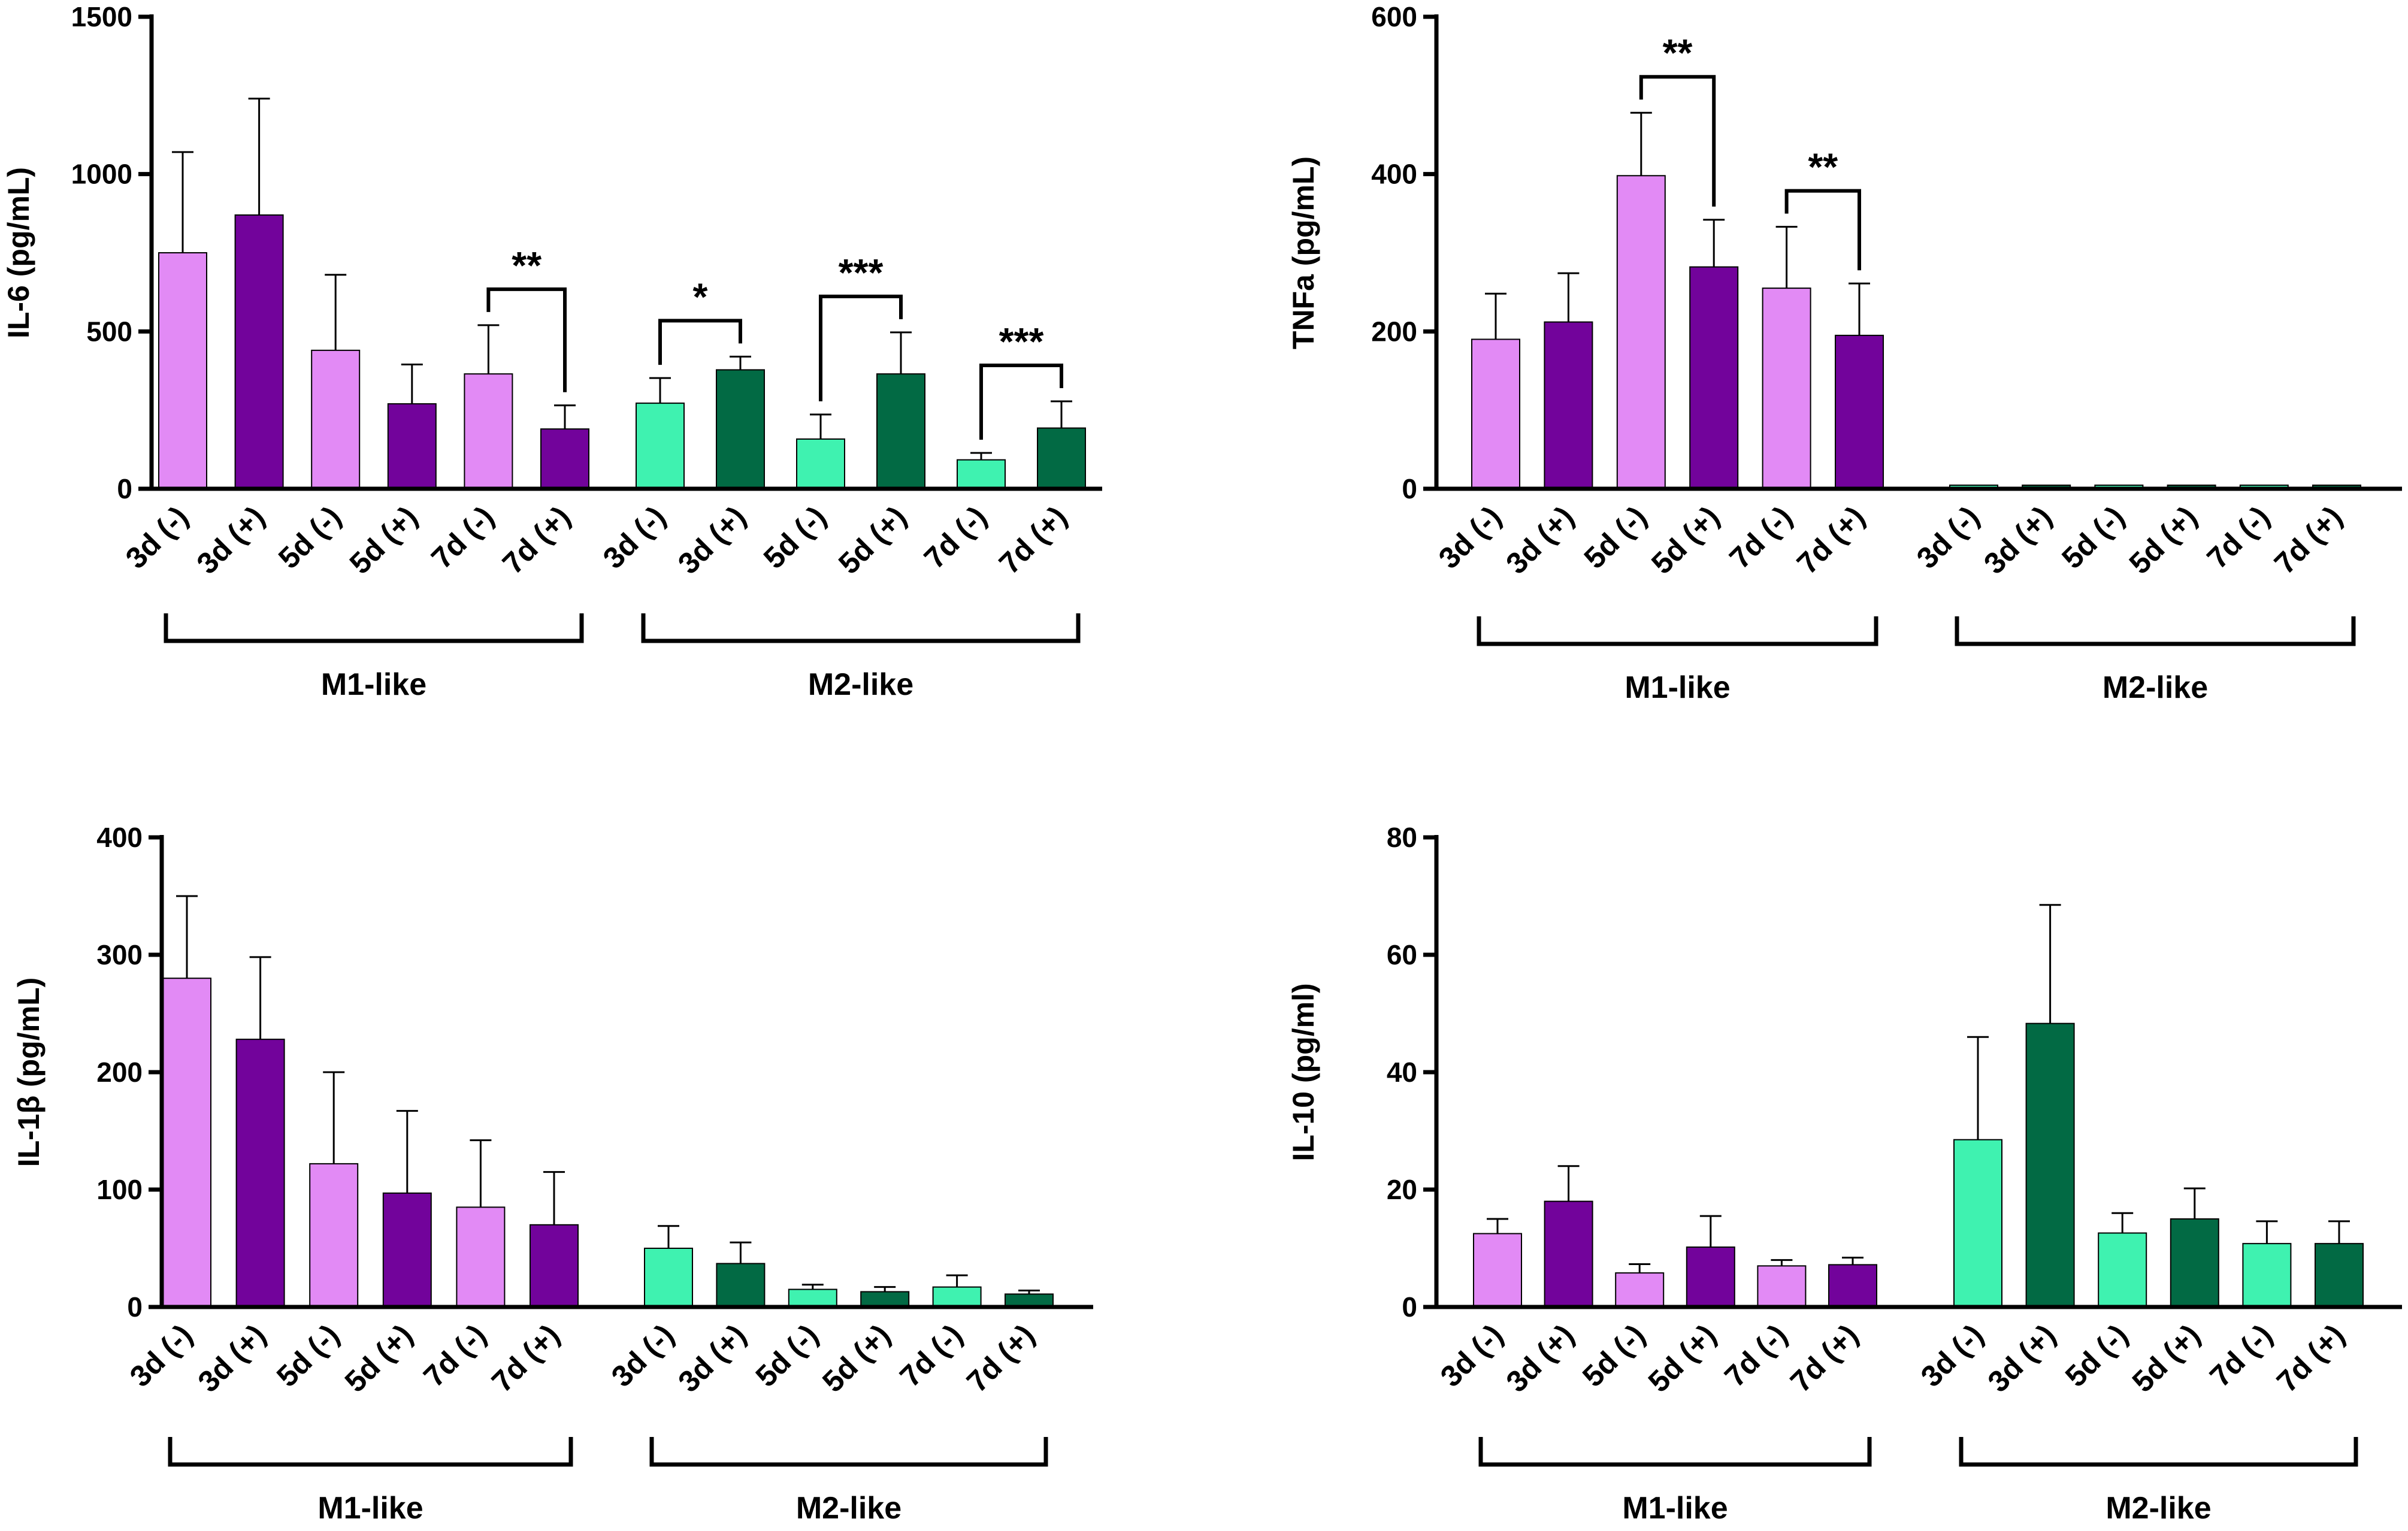 Image resolution: width=2408 pixels, height=1531 pixels. What do you see at coordinates (119, 838) in the screenshot?
I see `y-tick-label: 400` at bounding box center [119, 838].